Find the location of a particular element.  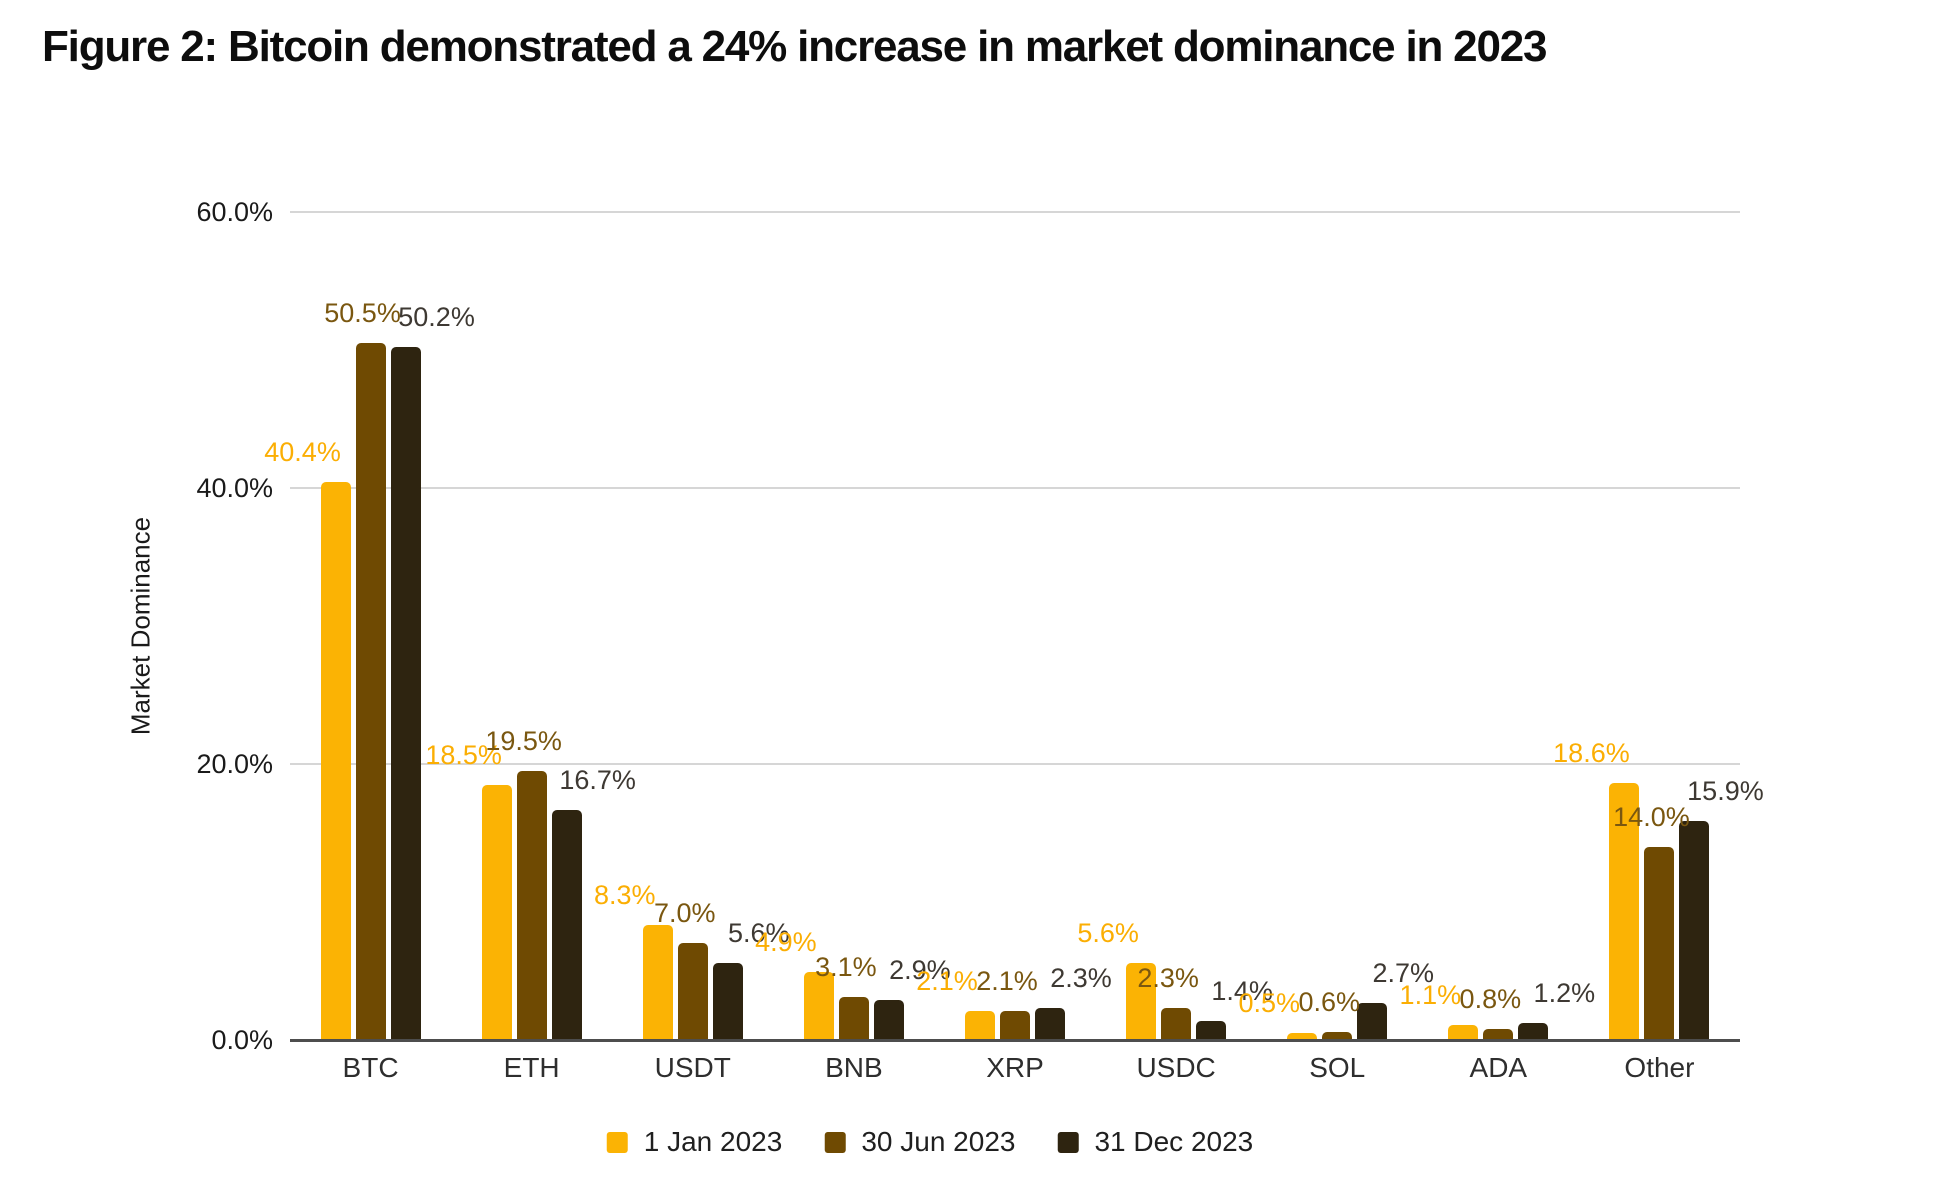

legend-item: 1 Jan 2023 is located at coordinates (694, 1142).